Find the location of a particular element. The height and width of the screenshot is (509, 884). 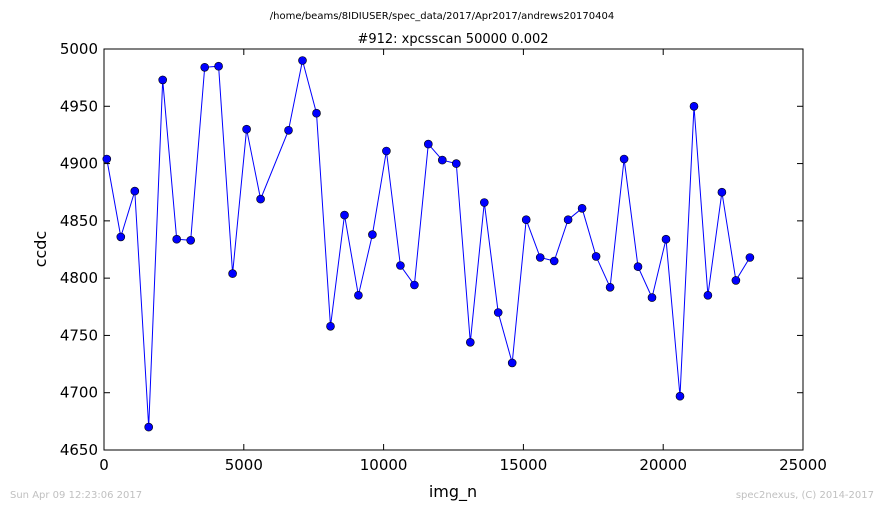

x-tick-label: 5000 is located at coordinates (244, 465).